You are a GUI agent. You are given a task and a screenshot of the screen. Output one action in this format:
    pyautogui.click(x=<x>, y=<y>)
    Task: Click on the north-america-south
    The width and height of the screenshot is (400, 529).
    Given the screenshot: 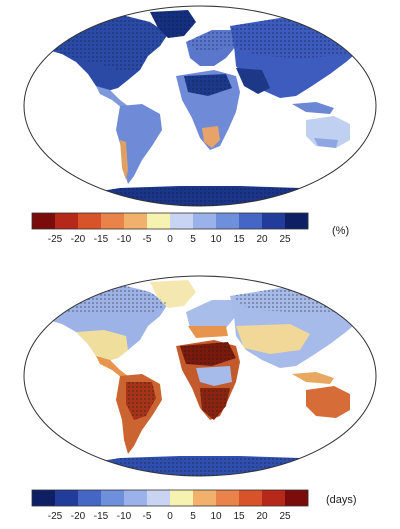 What is the action you would take?
    pyautogui.click(x=102, y=346)
    